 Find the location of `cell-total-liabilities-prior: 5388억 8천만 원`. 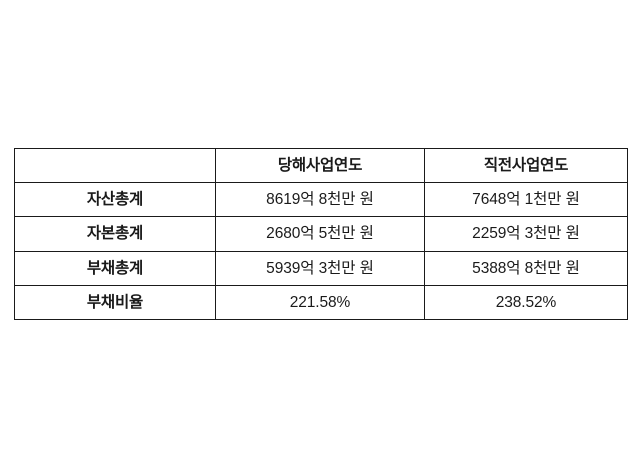

cell-total-liabilities-prior: 5388억 8천만 원 is located at coordinates (526, 268).